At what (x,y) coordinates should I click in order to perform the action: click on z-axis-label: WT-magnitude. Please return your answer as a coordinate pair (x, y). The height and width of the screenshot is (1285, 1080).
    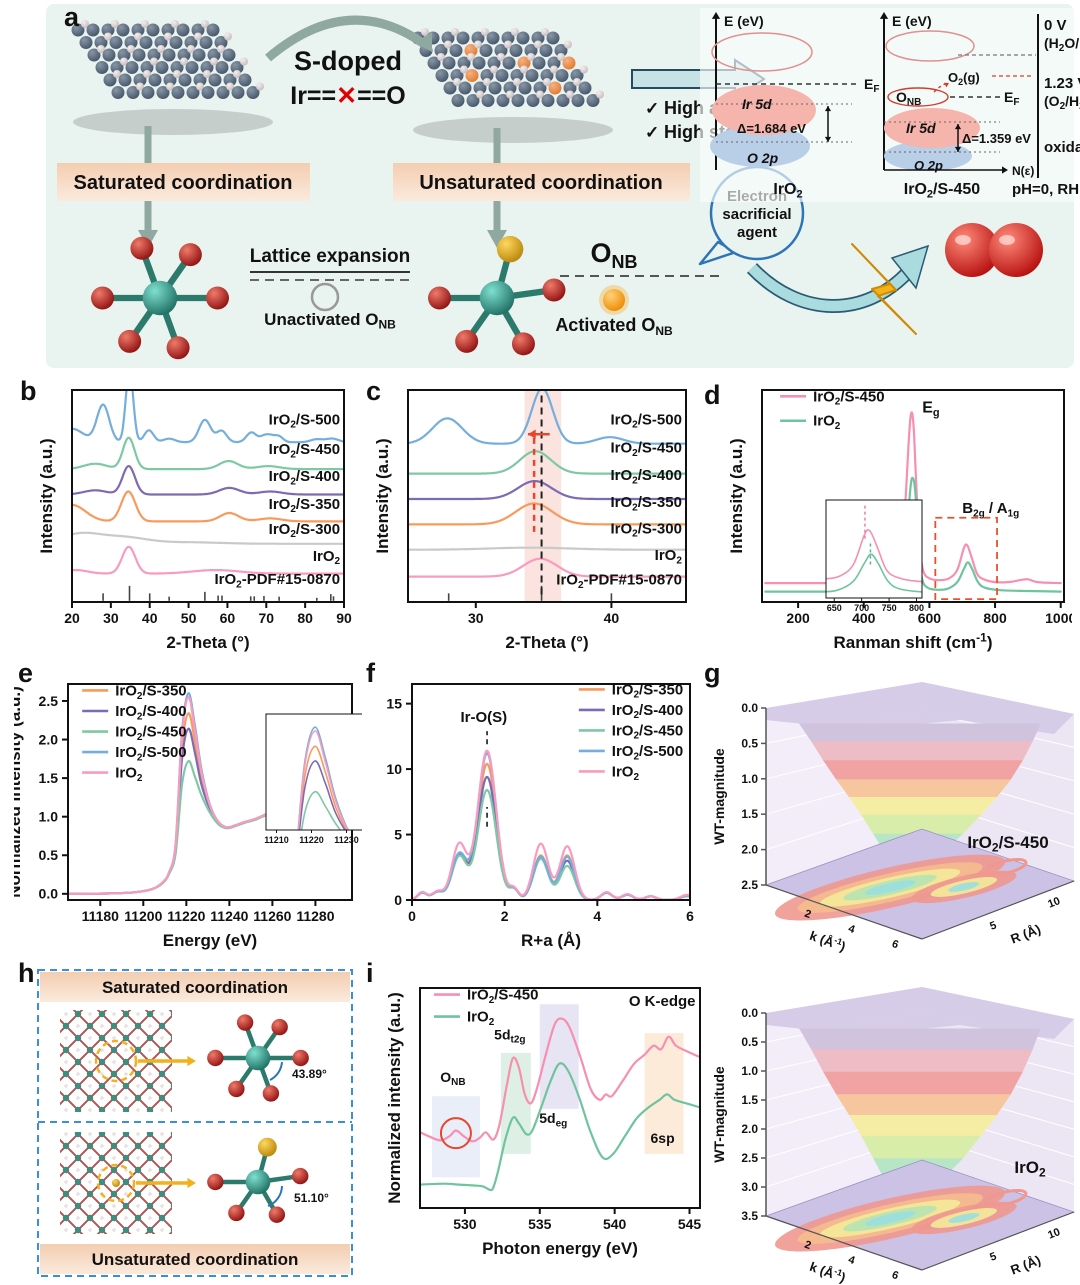
    Looking at the image, I should click on (719, 796).